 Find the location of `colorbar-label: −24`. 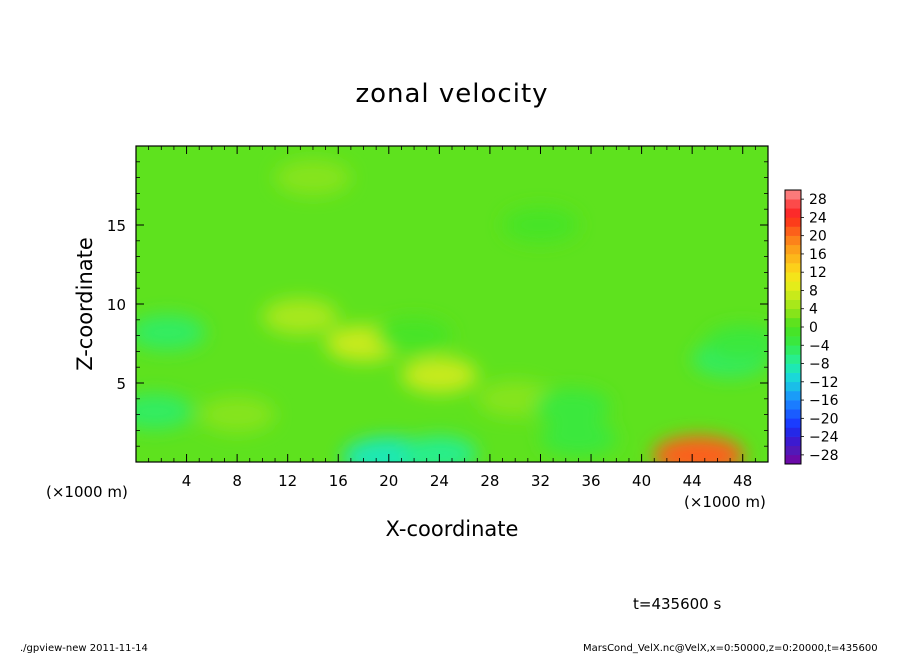

colorbar-label: −24 is located at coordinates (824, 438).